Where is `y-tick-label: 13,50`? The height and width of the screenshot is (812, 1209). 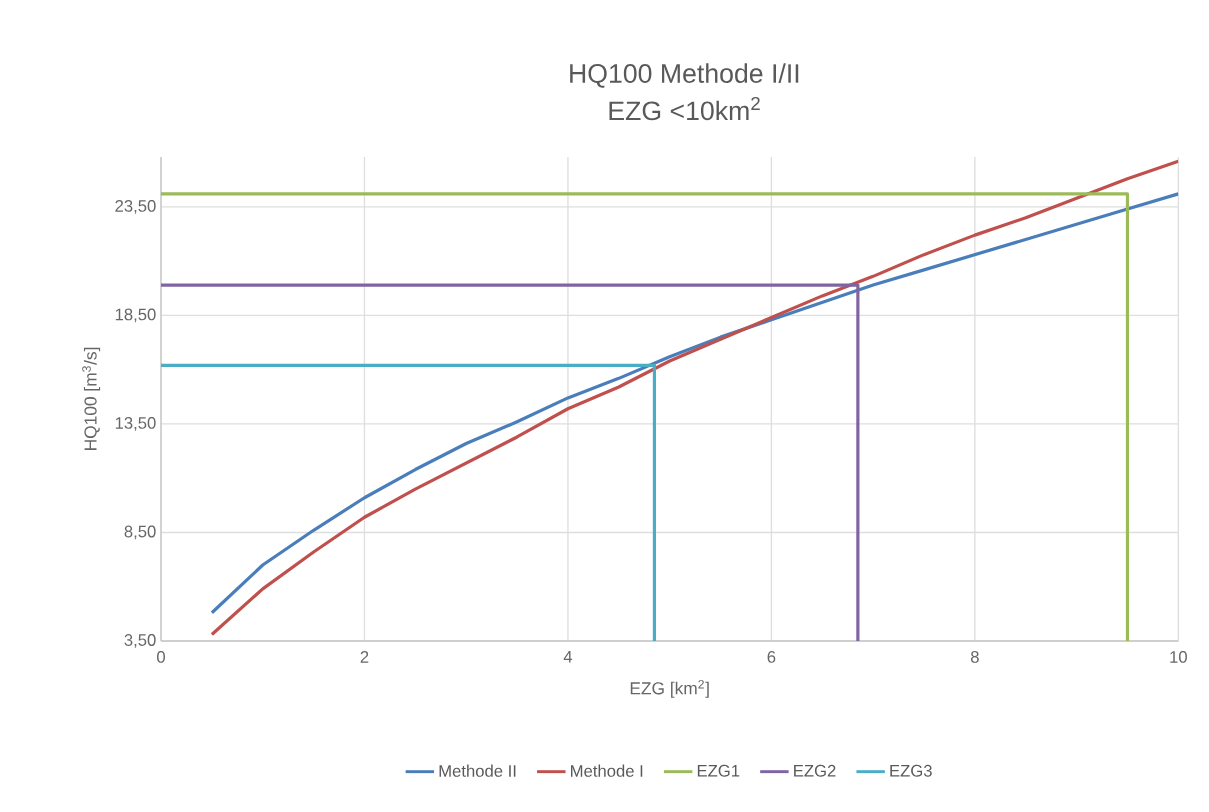 y-tick-label: 13,50 is located at coordinates (135, 424).